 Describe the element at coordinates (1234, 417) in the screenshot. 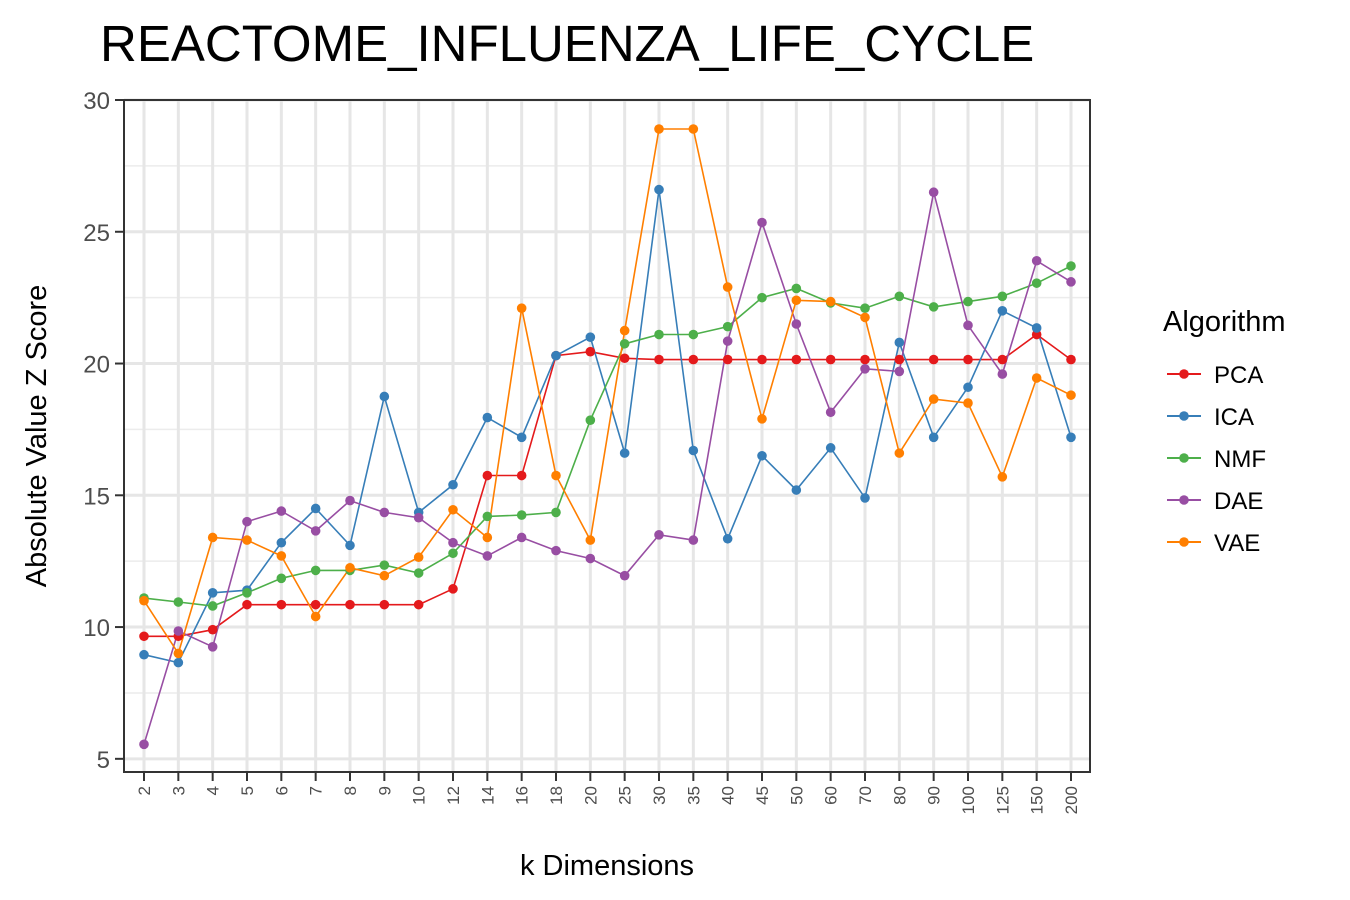

I see `legend-label-ica: ICA` at that location.